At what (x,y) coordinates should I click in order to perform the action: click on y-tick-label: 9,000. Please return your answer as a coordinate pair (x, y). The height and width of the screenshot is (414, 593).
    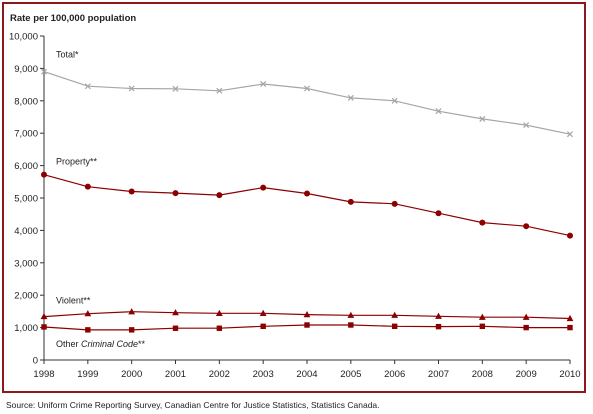
    Looking at the image, I should click on (26, 69).